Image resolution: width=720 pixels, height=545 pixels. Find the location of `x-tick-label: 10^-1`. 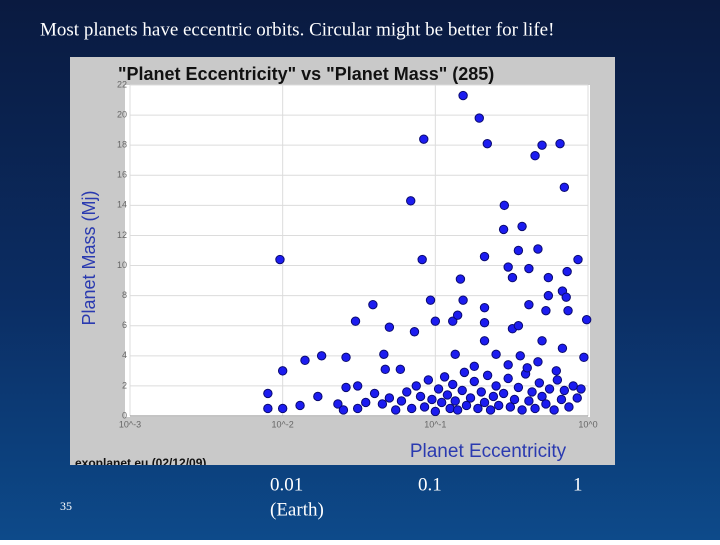

x-tick-label: 10^-1 is located at coordinates (435, 424).